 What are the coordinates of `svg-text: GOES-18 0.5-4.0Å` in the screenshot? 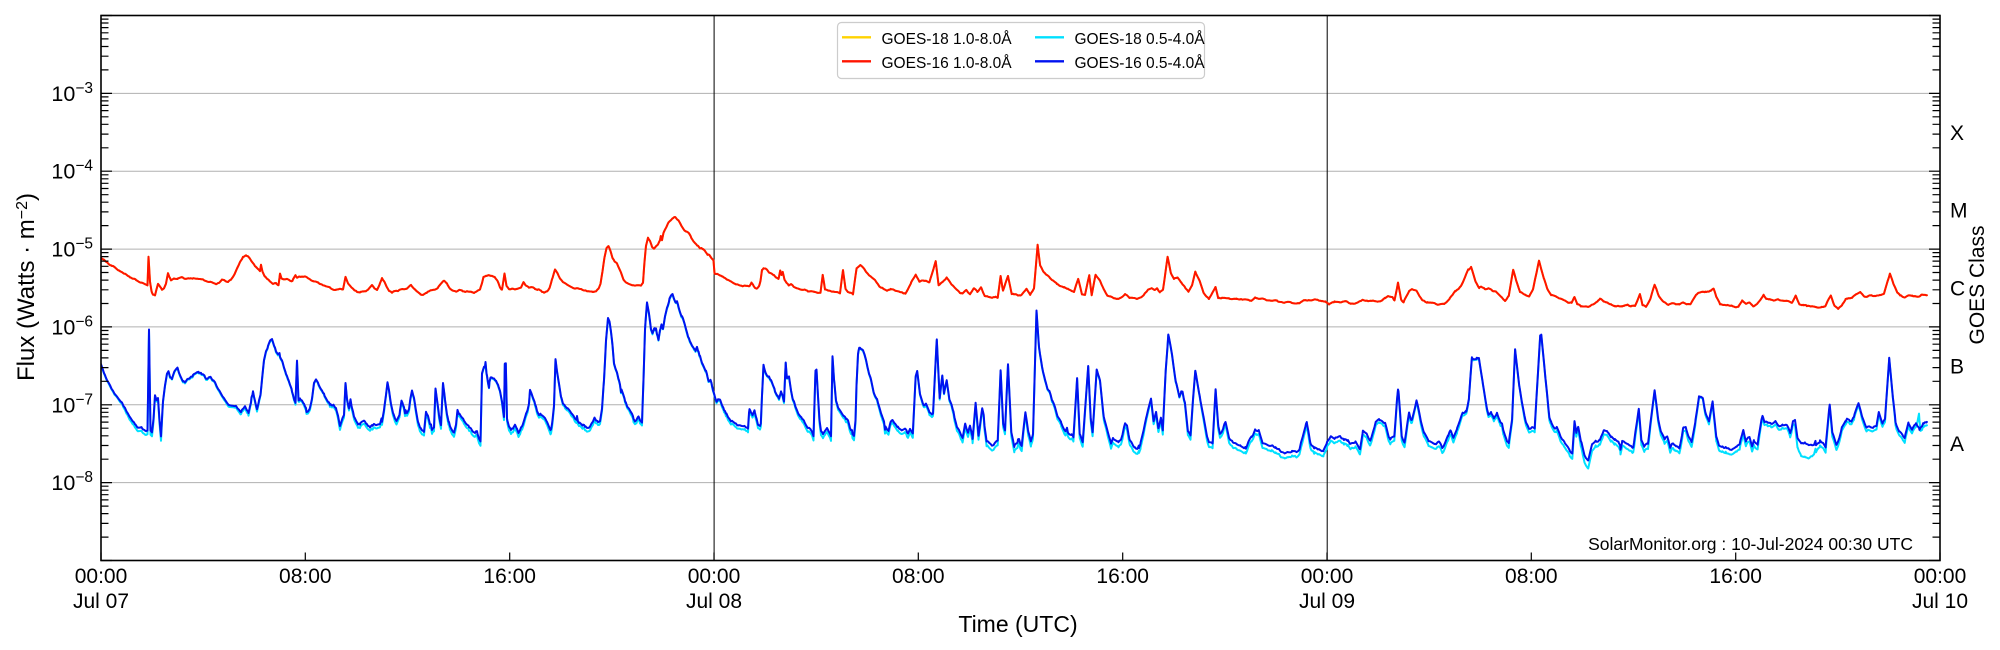 It's located at (1140, 39).